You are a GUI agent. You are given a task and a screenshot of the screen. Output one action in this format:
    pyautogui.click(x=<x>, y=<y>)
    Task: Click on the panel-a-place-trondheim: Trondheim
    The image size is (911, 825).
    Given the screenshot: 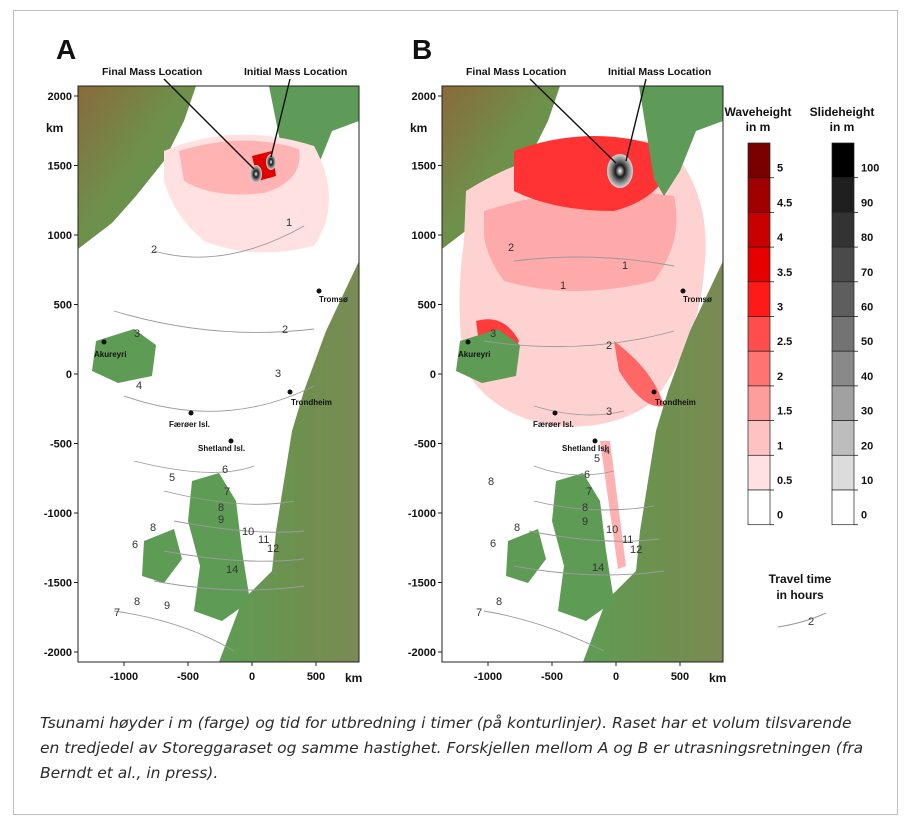 What is the action you would take?
    pyautogui.click(x=311, y=402)
    